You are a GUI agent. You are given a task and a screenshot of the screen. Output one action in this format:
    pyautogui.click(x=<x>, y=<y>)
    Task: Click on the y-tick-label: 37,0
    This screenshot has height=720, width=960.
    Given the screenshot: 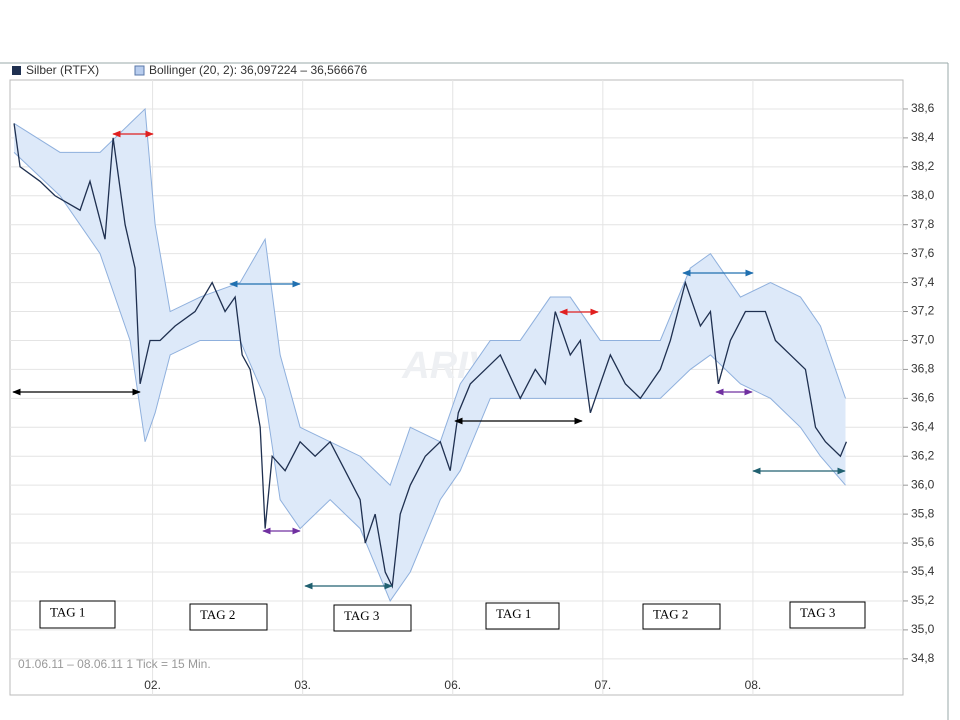 What is the action you would take?
    pyautogui.click(x=923, y=340)
    